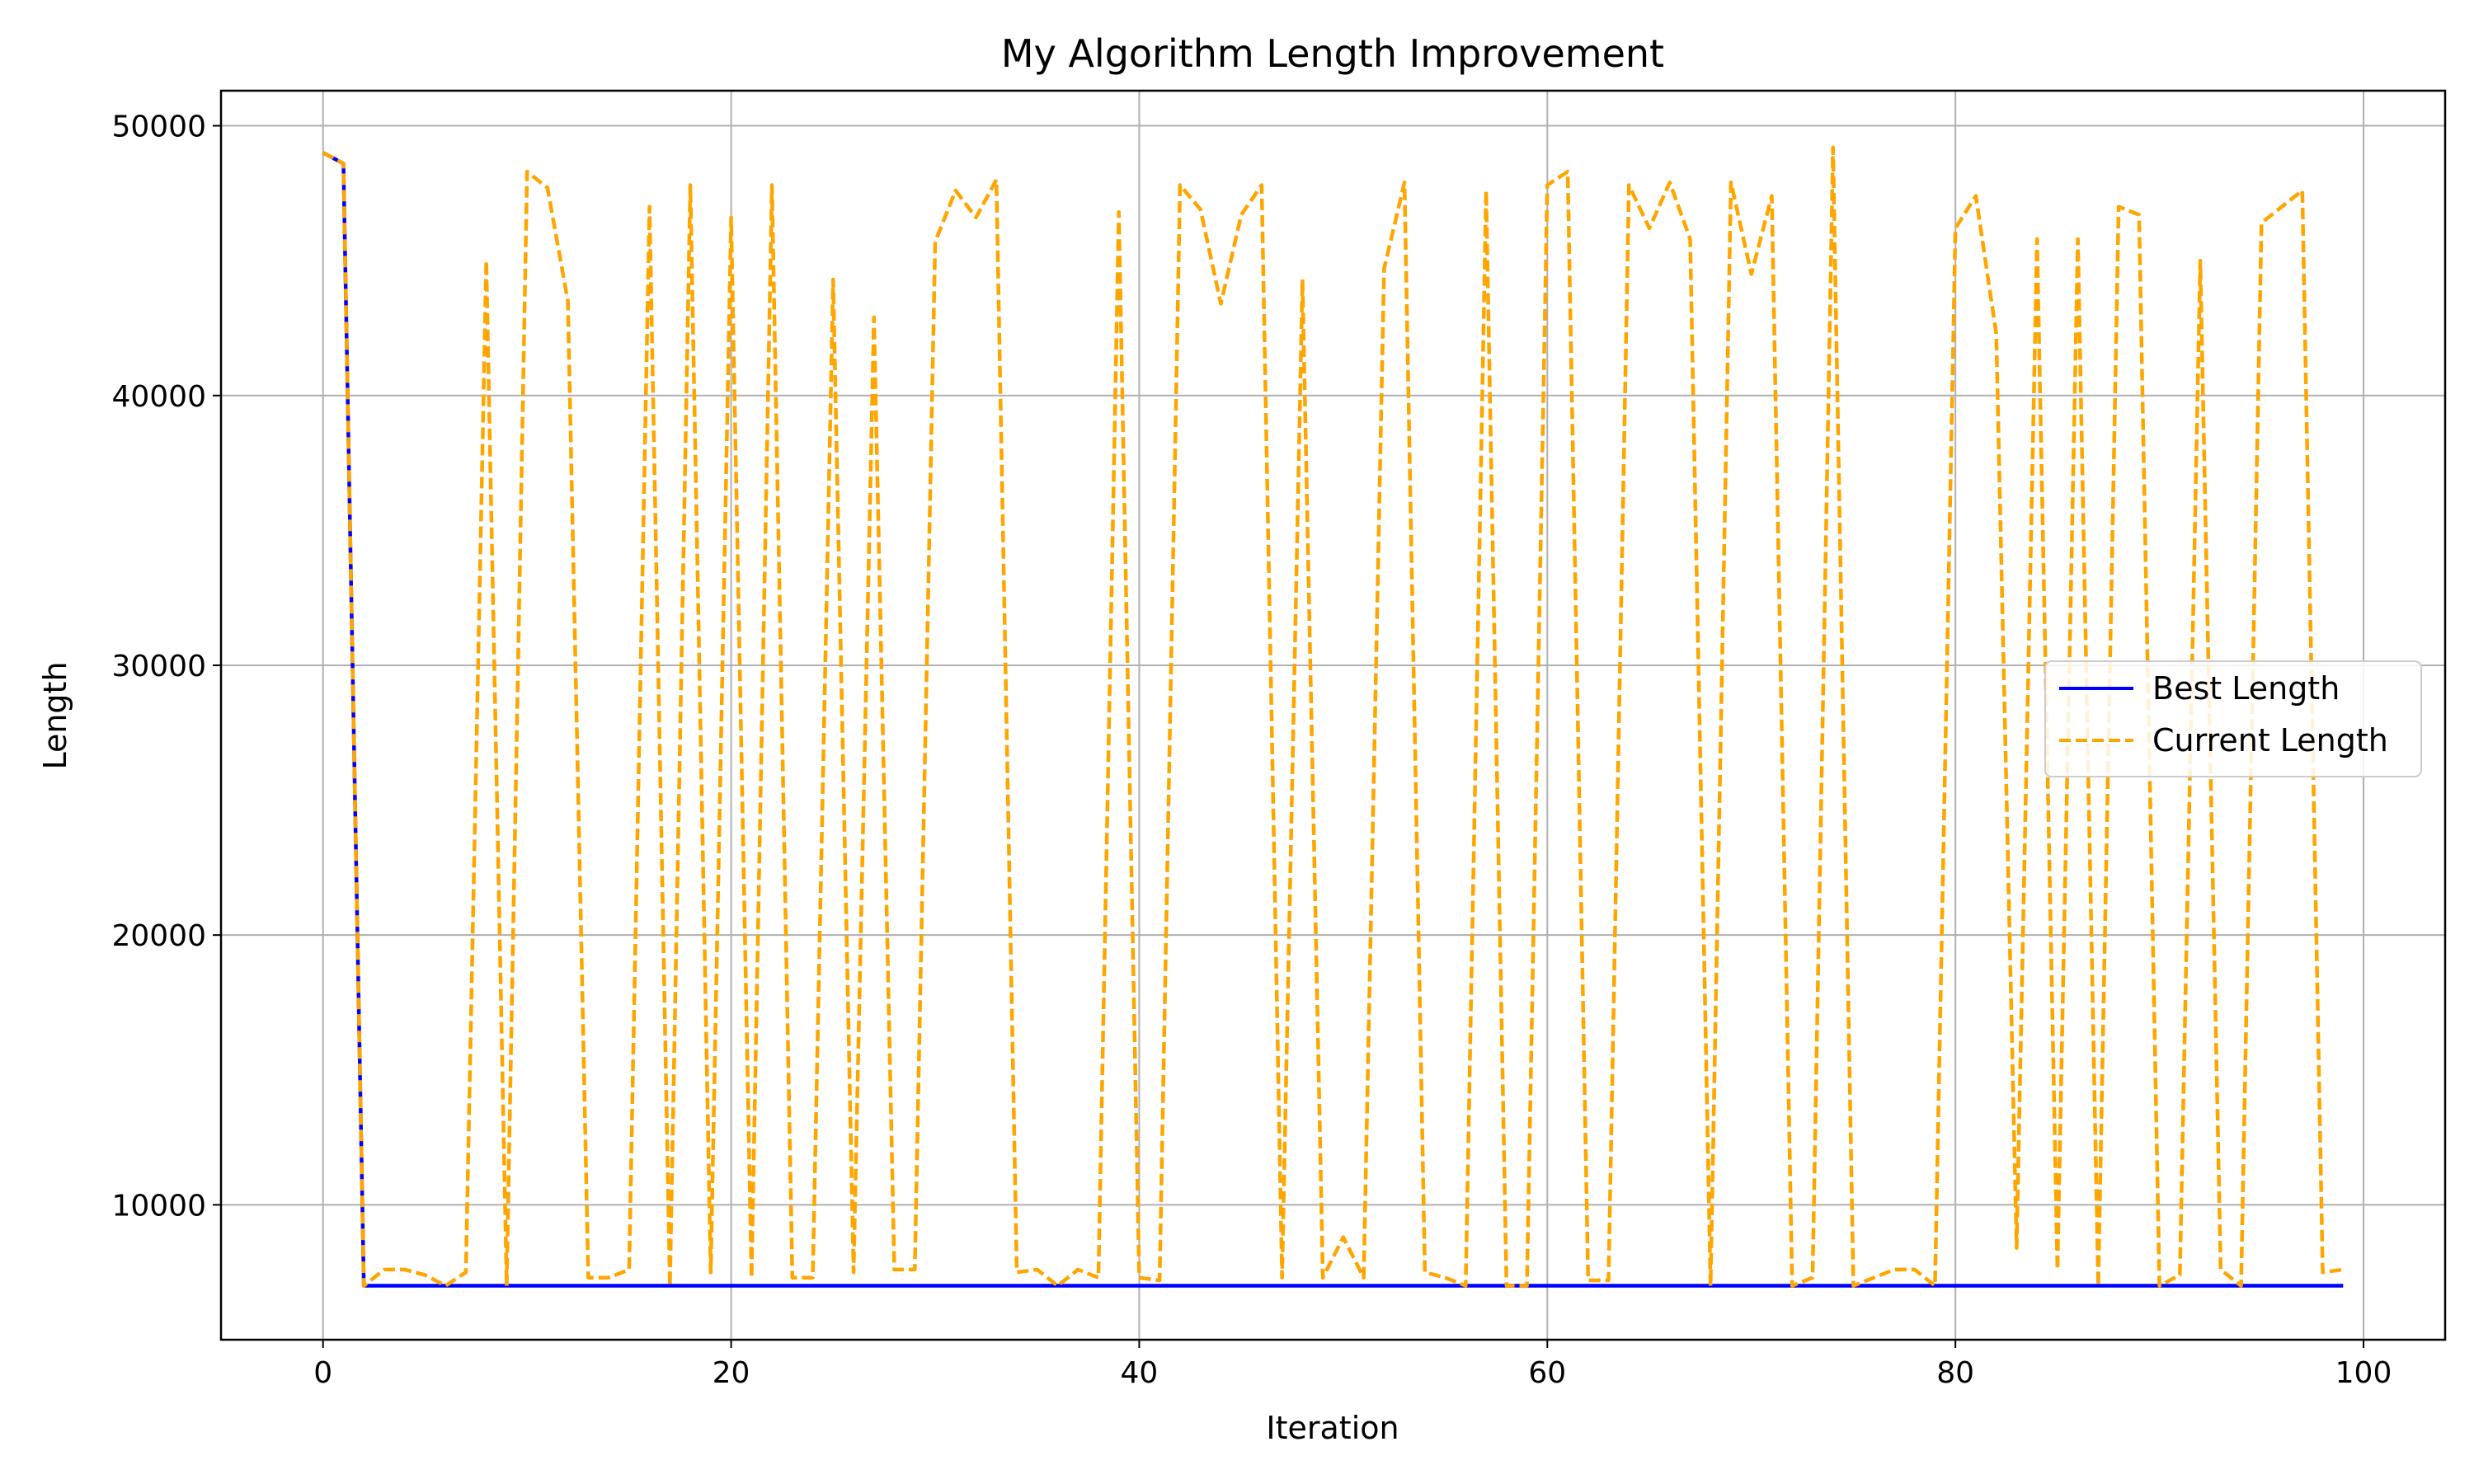 The width and height of the screenshot is (2474, 1484). Describe the element at coordinates (2246, 688) in the screenshot. I see `legend-label-best-length: Best Length` at that location.